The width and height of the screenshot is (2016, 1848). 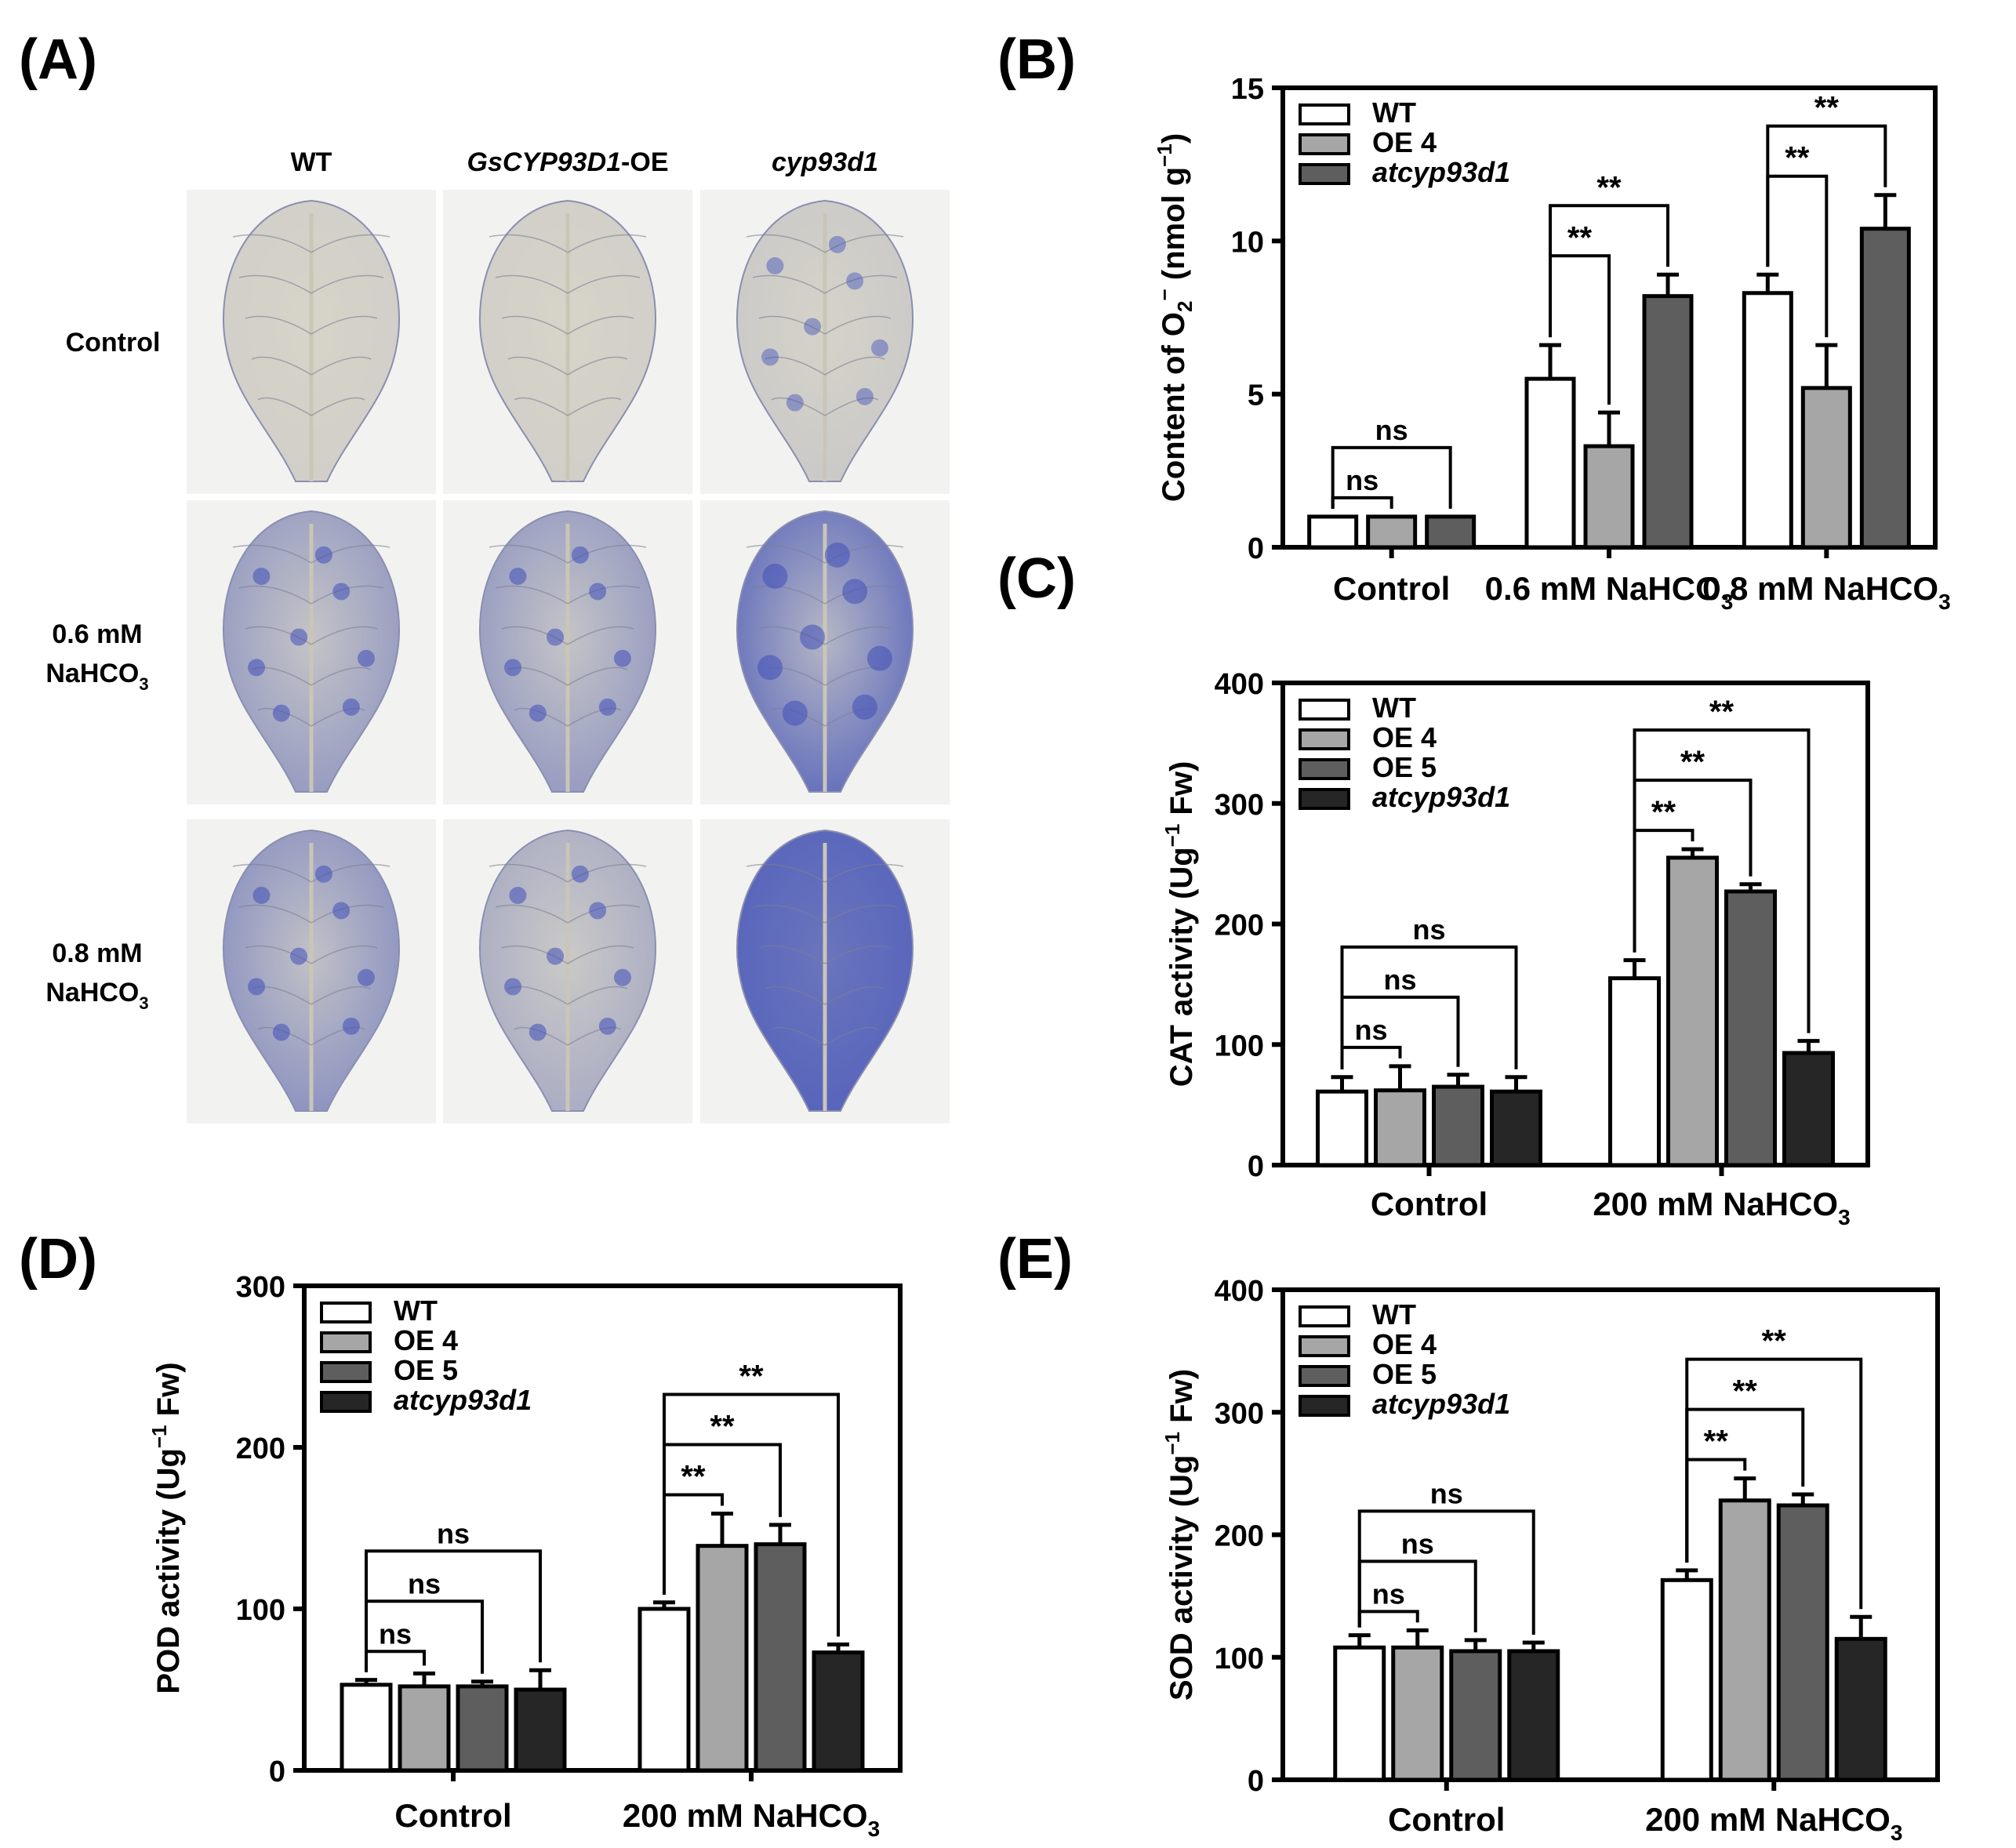 What do you see at coordinates (58, 59) in the screenshot?
I see `panel-label-a: (A)` at bounding box center [58, 59].